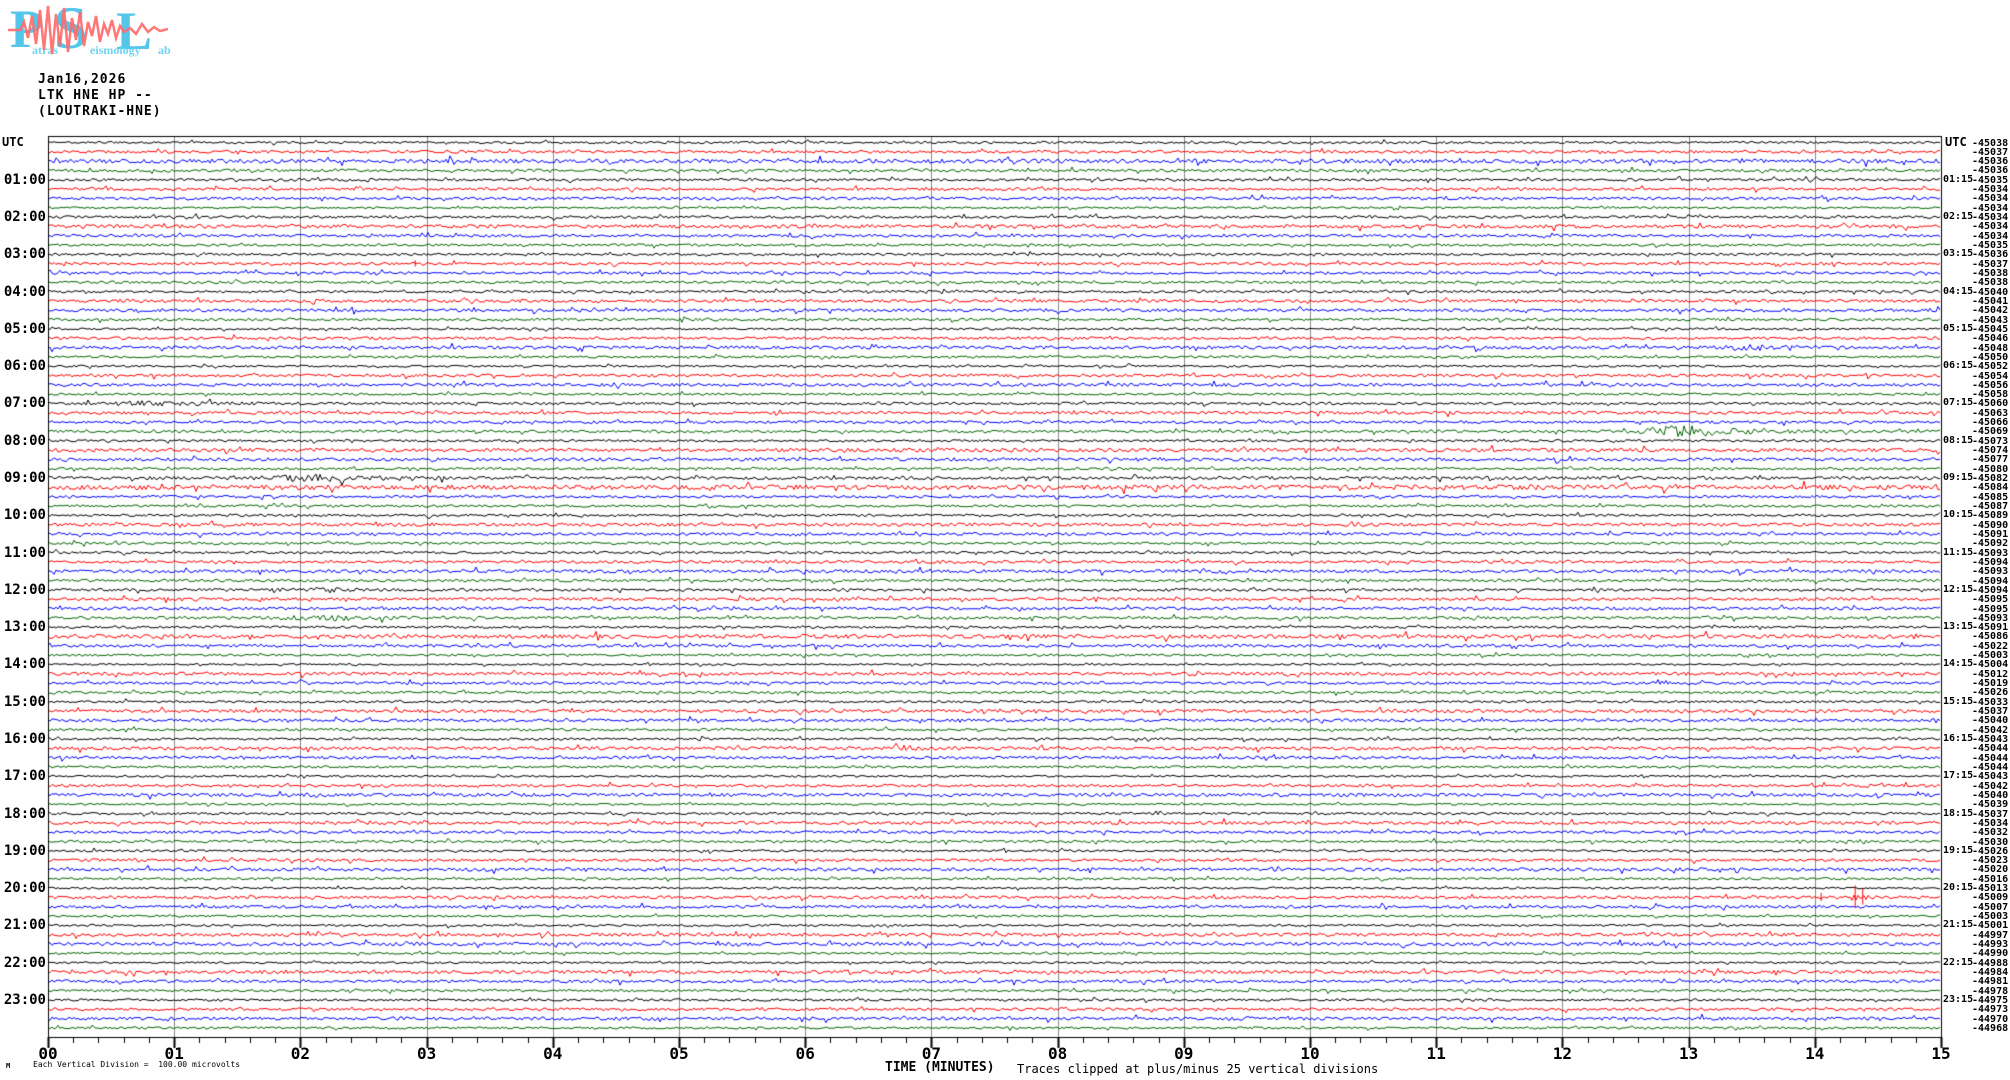 This screenshot has width=2010, height=1080. Describe the element at coordinates (1941, 1053) in the screenshot. I see `15: 15` at that location.